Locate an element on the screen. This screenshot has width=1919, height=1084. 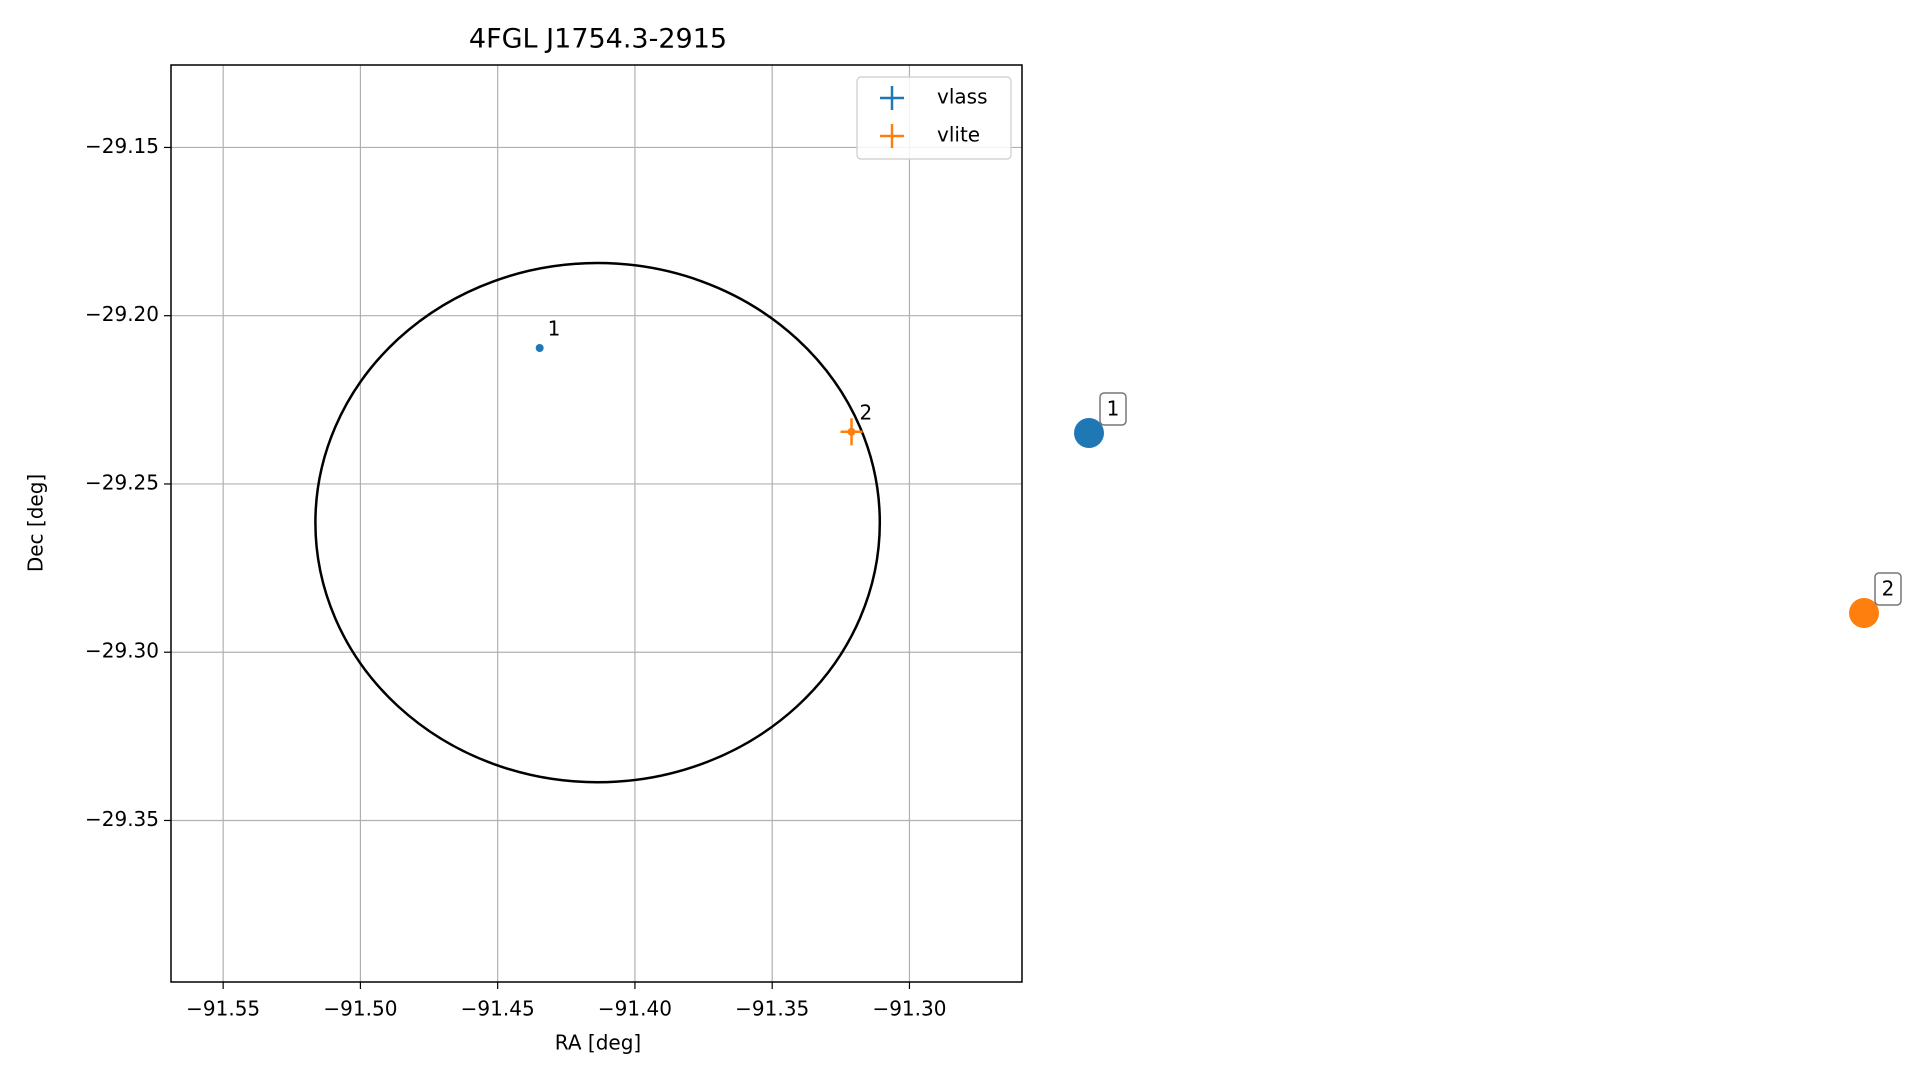
annotation-label: 1 is located at coordinates (1113, 409).